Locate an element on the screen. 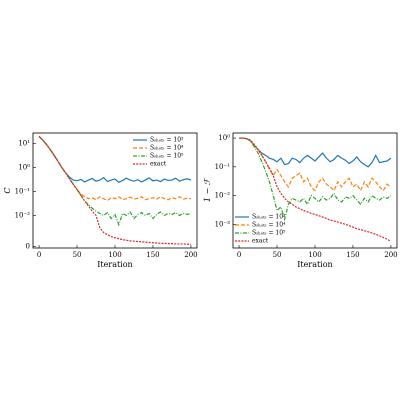  y-tick-label: 10¹ is located at coordinates (24, 144).